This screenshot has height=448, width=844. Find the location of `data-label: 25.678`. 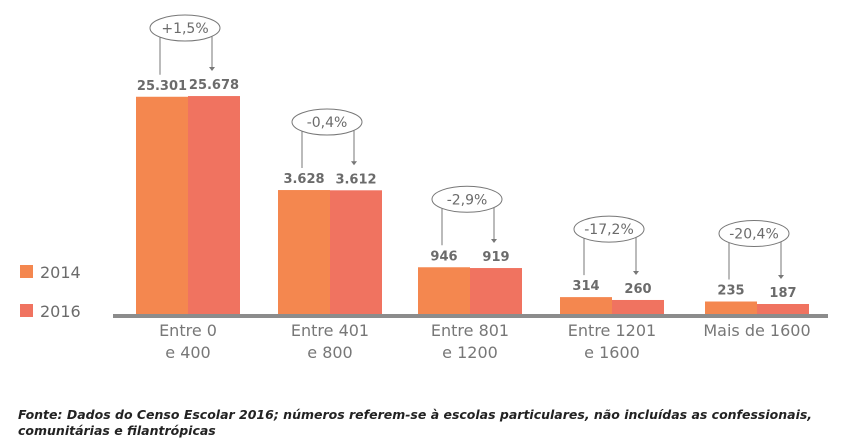

data-label: 25.678 is located at coordinates (214, 85).